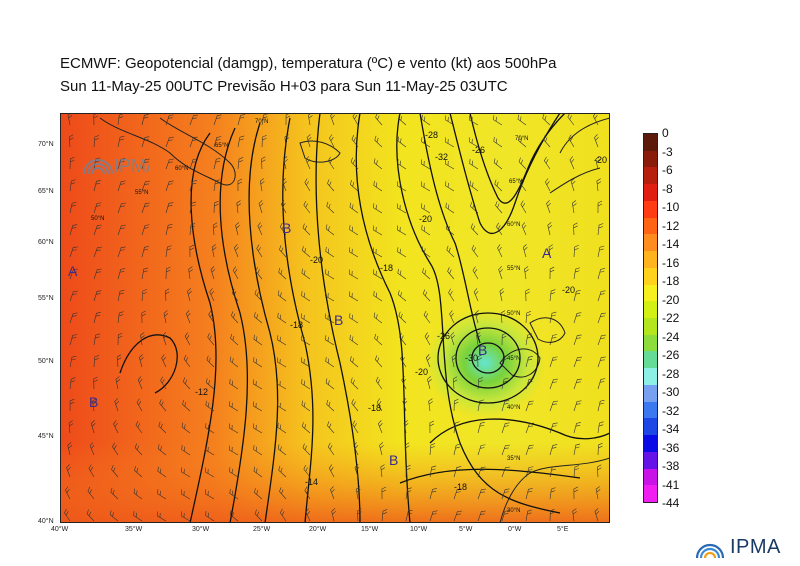  Describe the element at coordinates (262, 529) in the screenshot. I see `lon-tick-label: 25°W` at that location.